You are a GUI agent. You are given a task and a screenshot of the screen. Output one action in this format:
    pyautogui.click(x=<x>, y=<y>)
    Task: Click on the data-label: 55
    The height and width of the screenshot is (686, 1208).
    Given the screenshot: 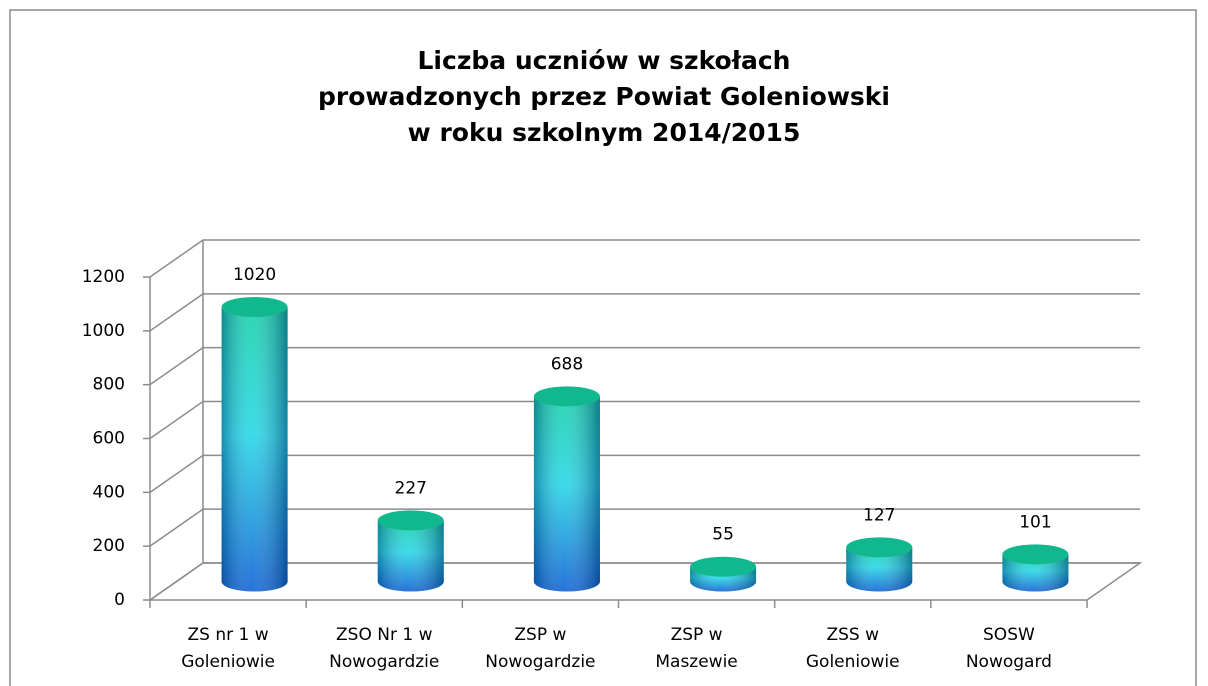 What is the action you would take?
    pyautogui.click(x=723, y=535)
    